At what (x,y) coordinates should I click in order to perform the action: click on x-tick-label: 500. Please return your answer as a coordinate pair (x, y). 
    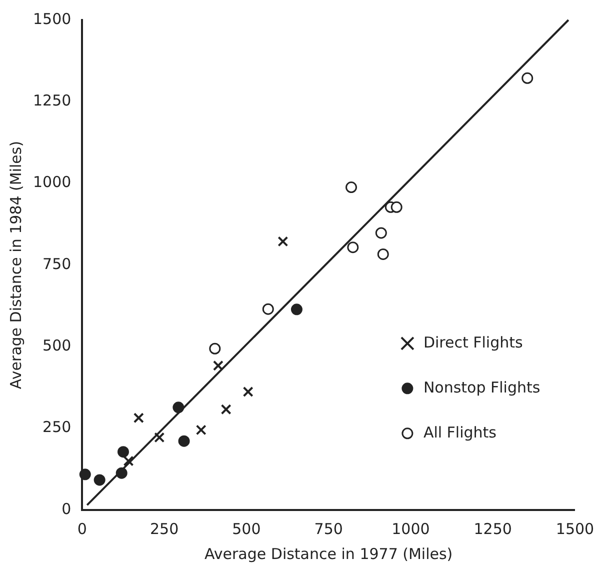
    Looking at the image, I should click on (246, 529).